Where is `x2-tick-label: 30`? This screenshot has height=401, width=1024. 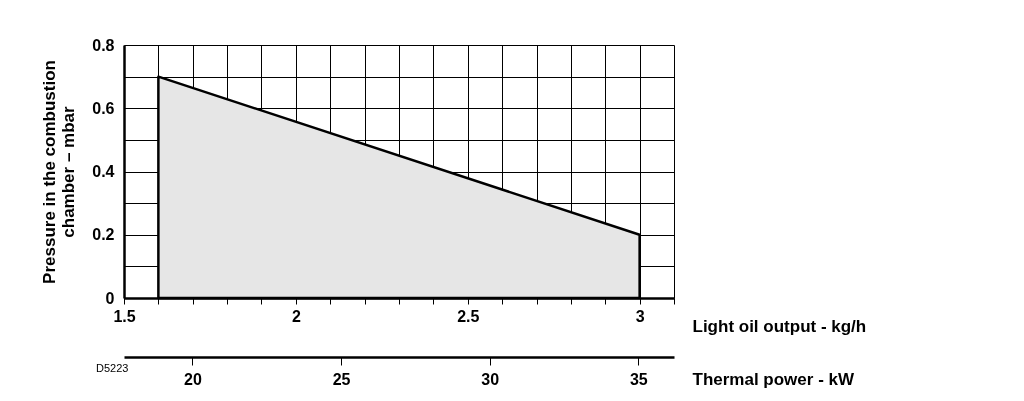
x2-tick-label: 30 is located at coordinates (490, 379).